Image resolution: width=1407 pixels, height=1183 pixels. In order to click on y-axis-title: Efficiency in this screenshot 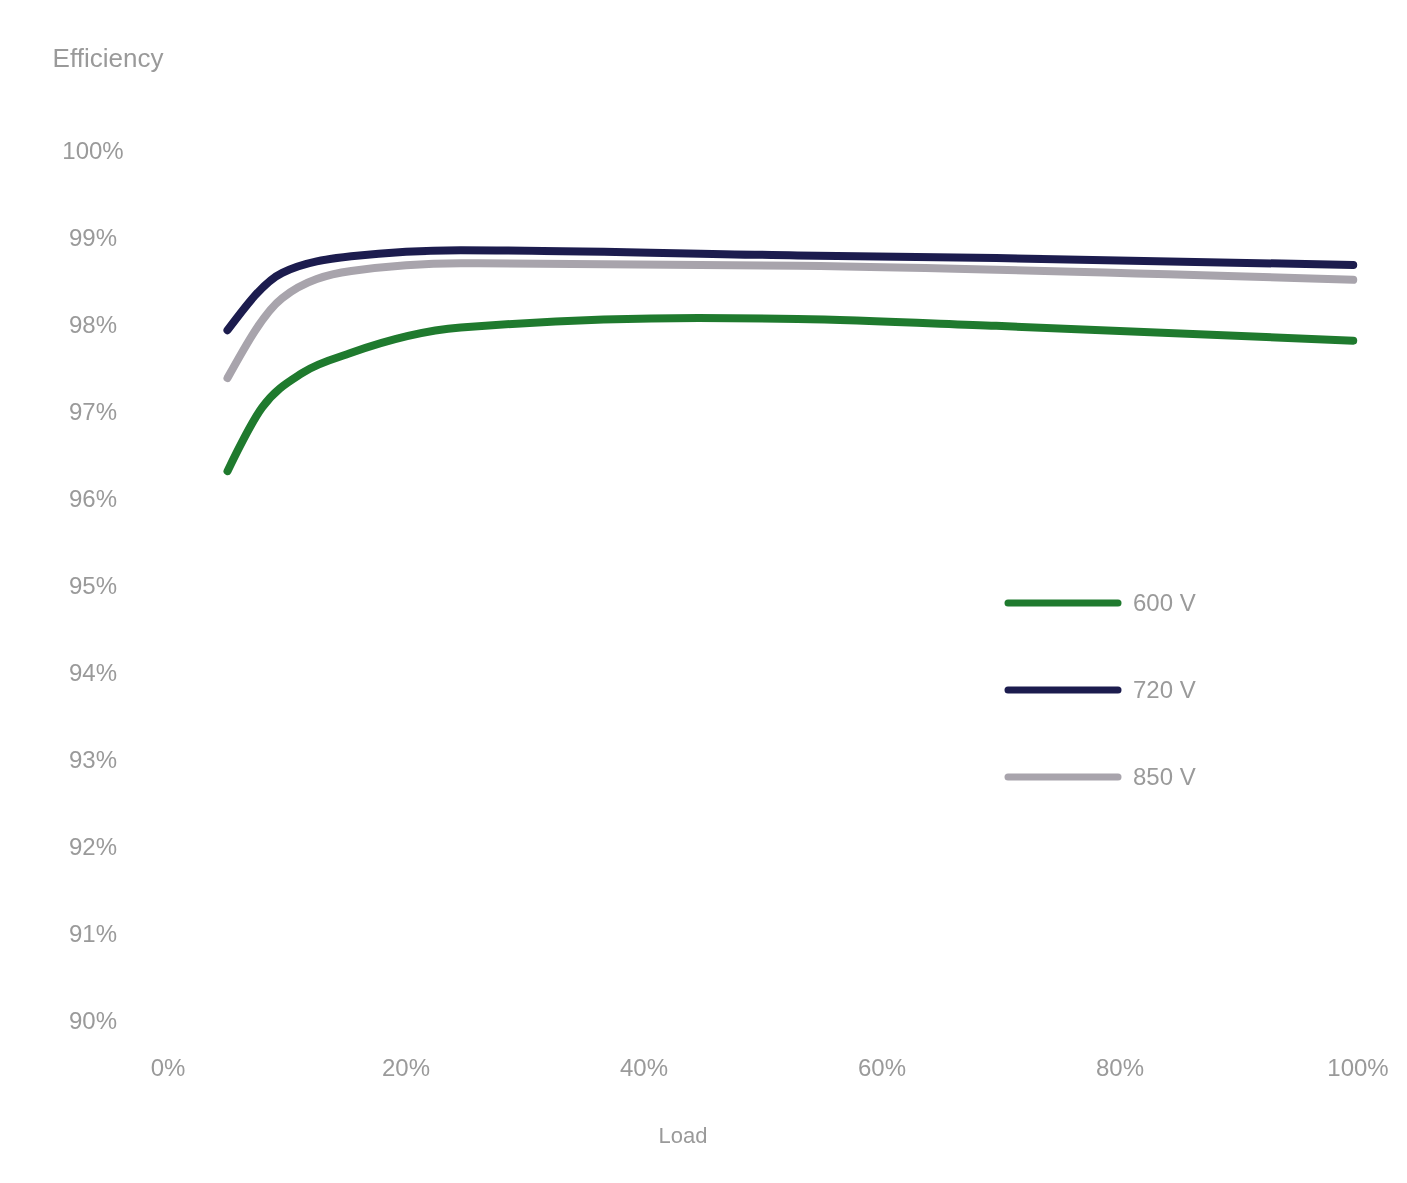, I will do `click(108, 58)`.